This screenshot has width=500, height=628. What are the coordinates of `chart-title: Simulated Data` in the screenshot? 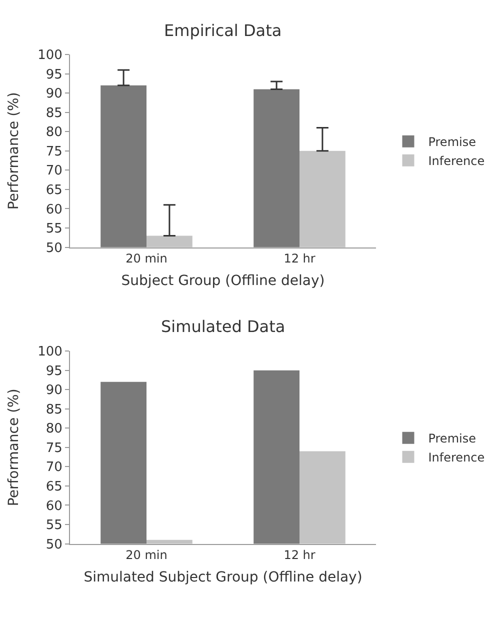 It's located at (223, 326).